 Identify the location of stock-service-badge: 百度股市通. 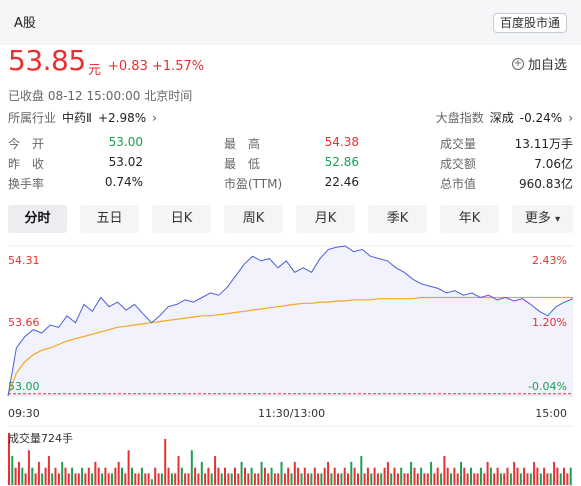
(529, 23).